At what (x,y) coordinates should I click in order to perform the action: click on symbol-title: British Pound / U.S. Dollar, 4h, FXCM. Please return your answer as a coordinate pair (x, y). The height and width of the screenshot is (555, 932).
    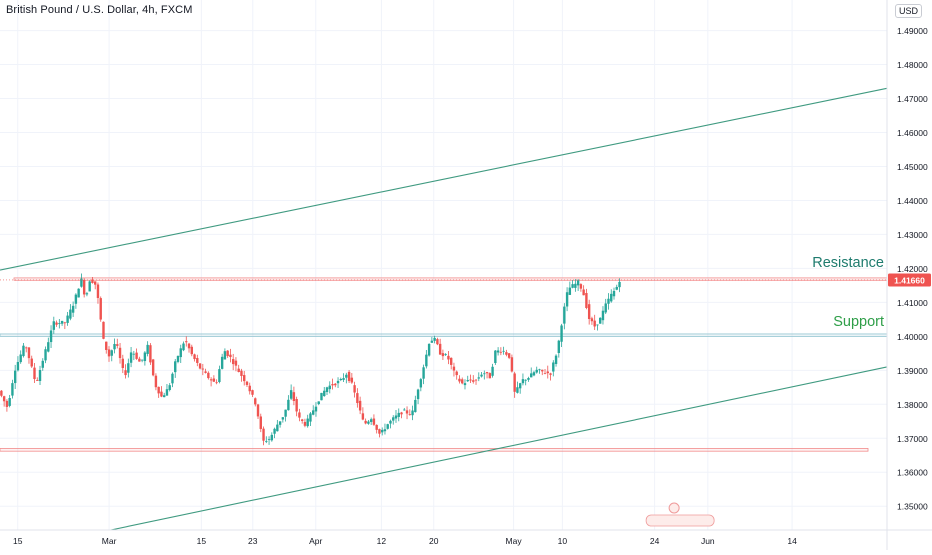
    Looking at the image, I should click on (99, 10).